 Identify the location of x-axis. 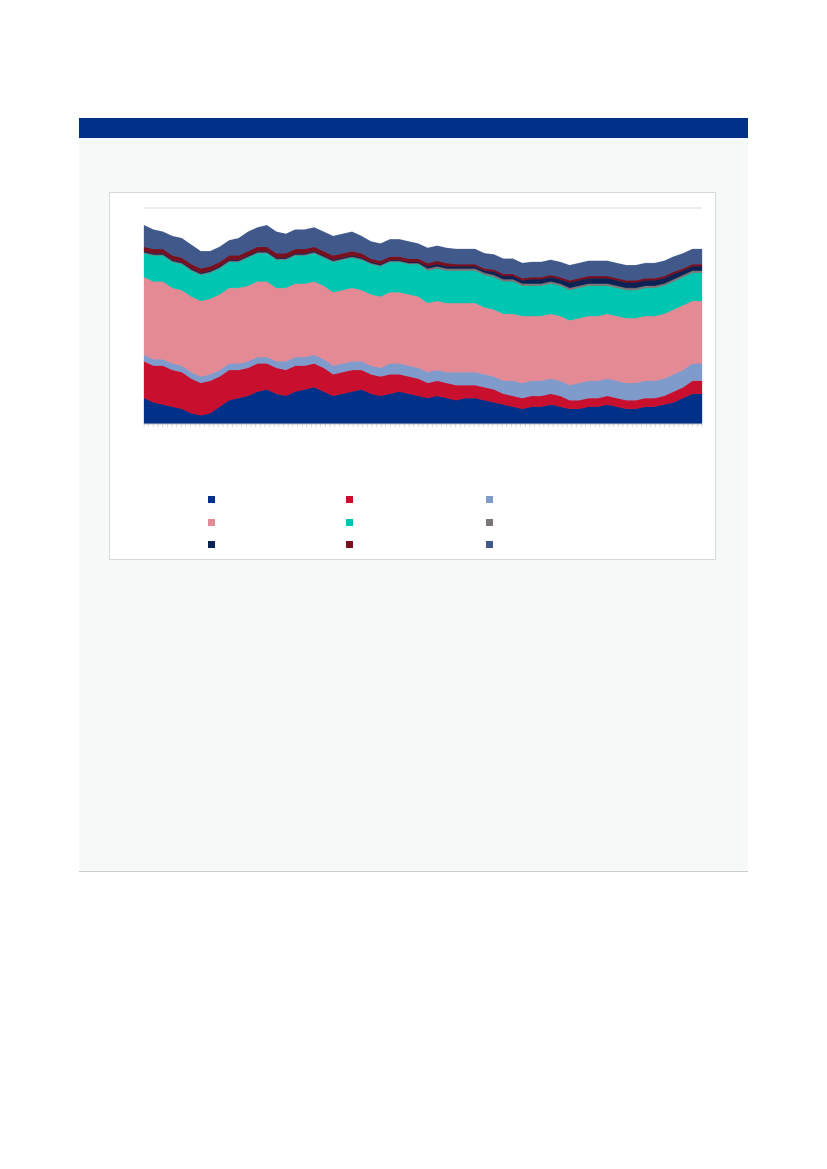
(423, 425).